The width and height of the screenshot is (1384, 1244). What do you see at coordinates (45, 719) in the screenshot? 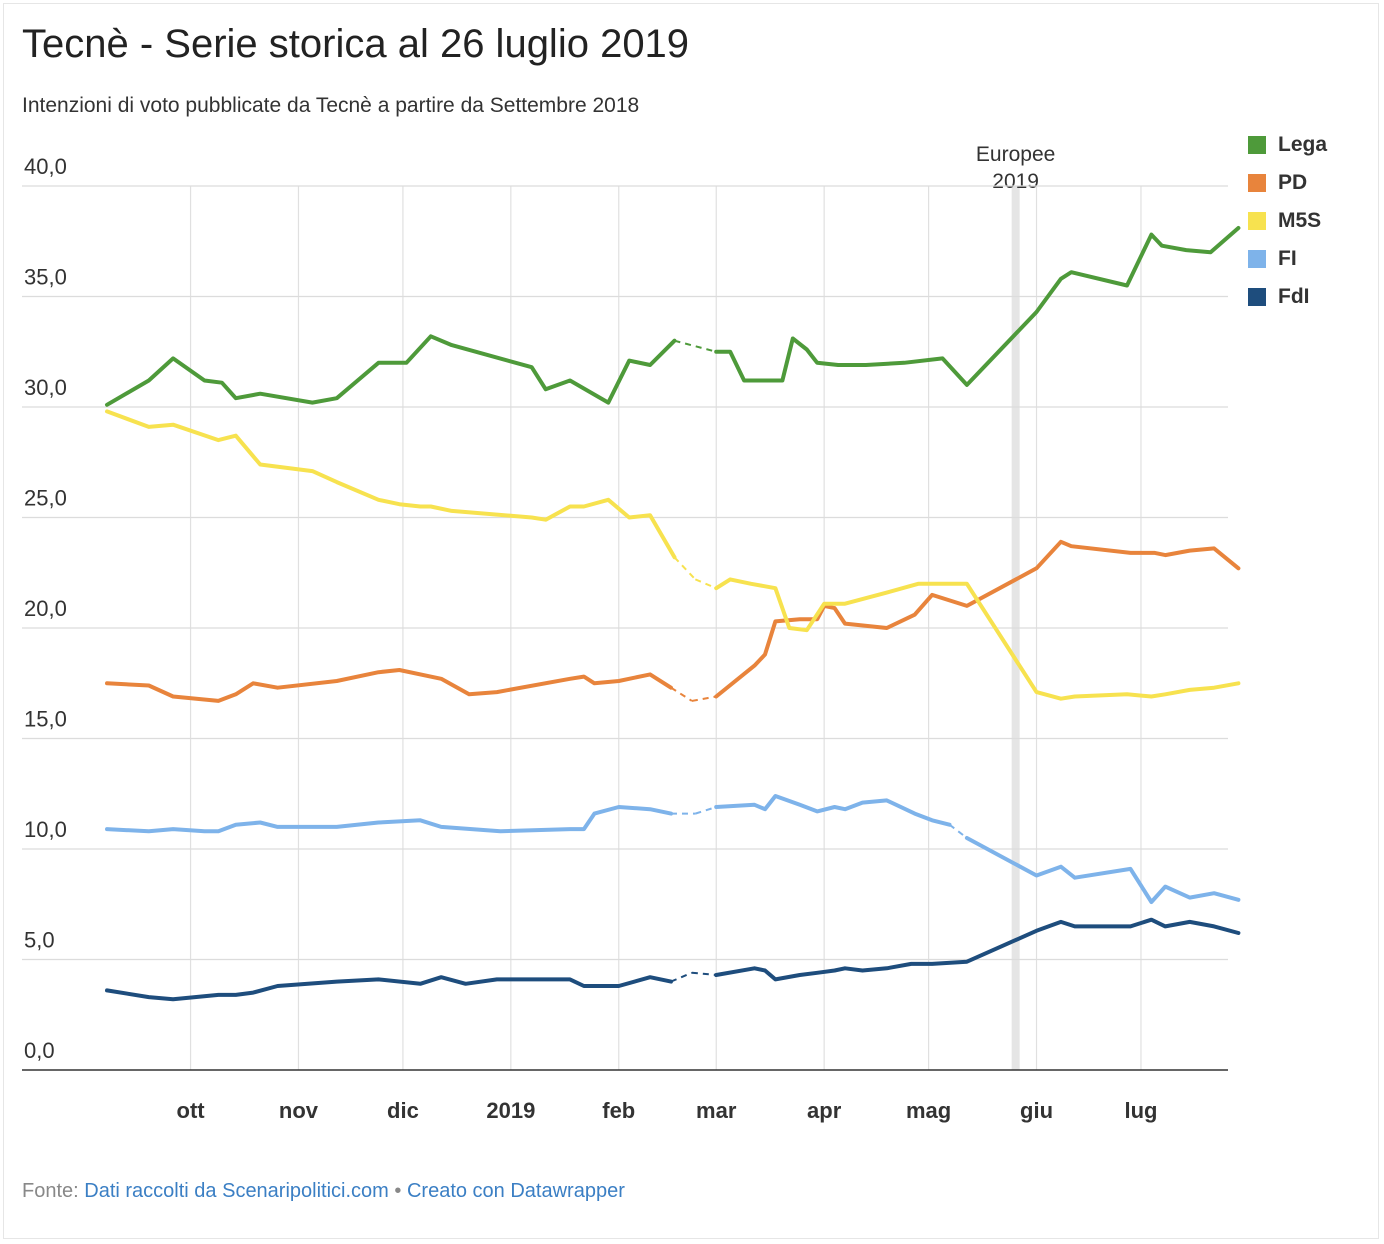
I see `y-tick-label-3: 15,0` at bounding box center [45, 719].